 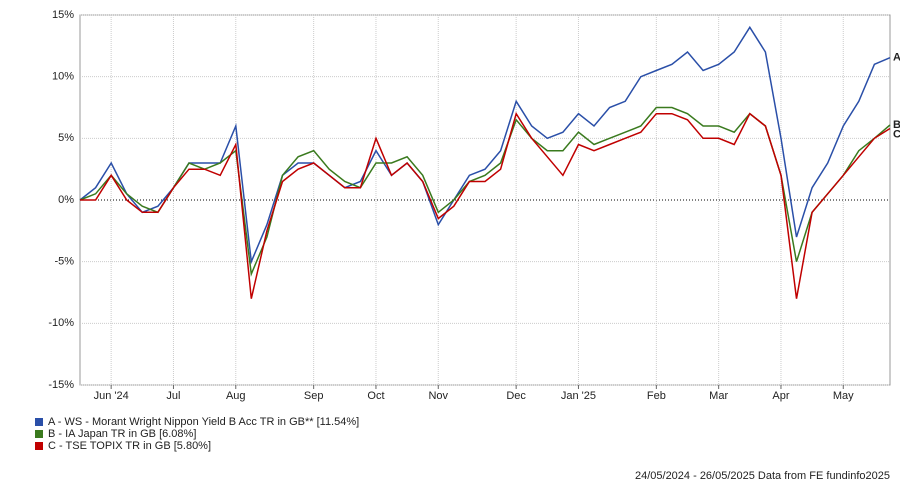 I want to click on legend-label: B - IA Japan TR in GB [6.08%], so click(x=122, y=434).